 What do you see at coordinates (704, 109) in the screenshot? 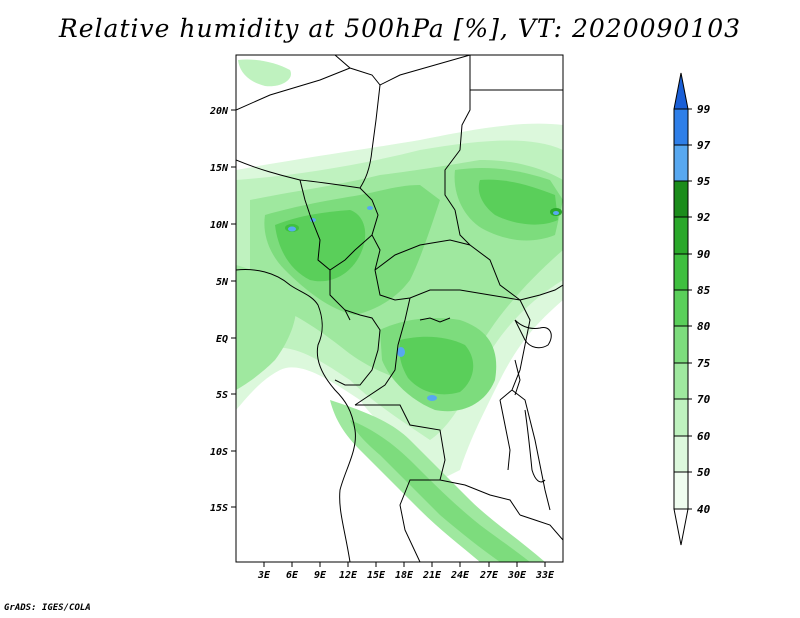
I see `colorbar-label: 99` at bounding box center [704, 109].